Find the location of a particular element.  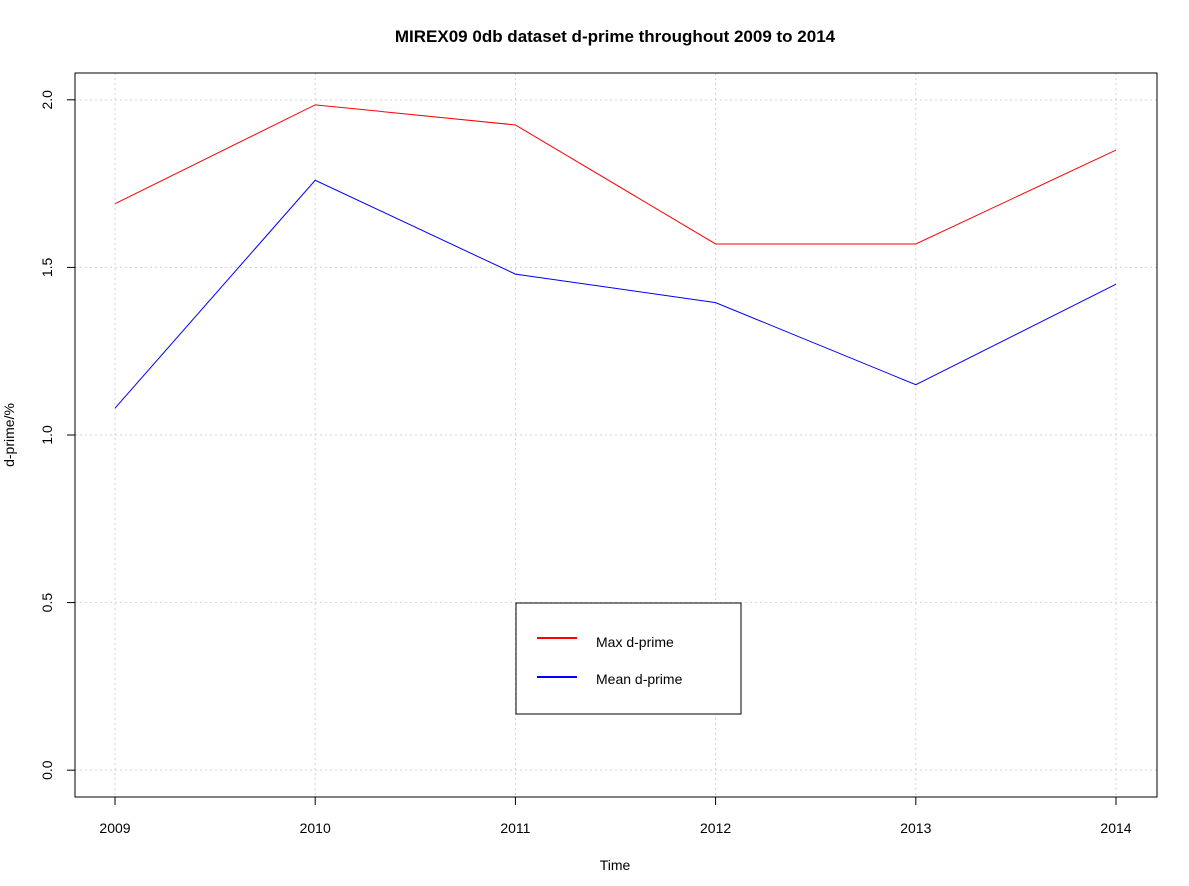

series-line-max is located at coordinates (615, 174).